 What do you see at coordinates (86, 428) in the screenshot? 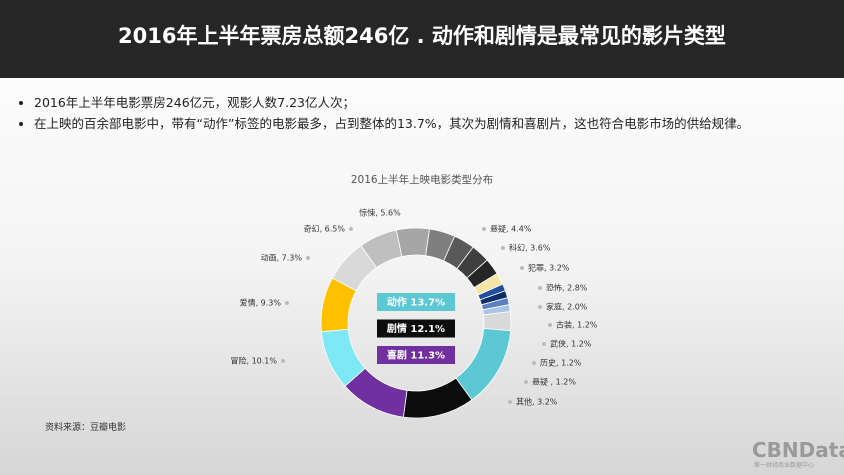
I see `source-note: 资料来源：豆瓣电影` at bounding box center [86, 428].